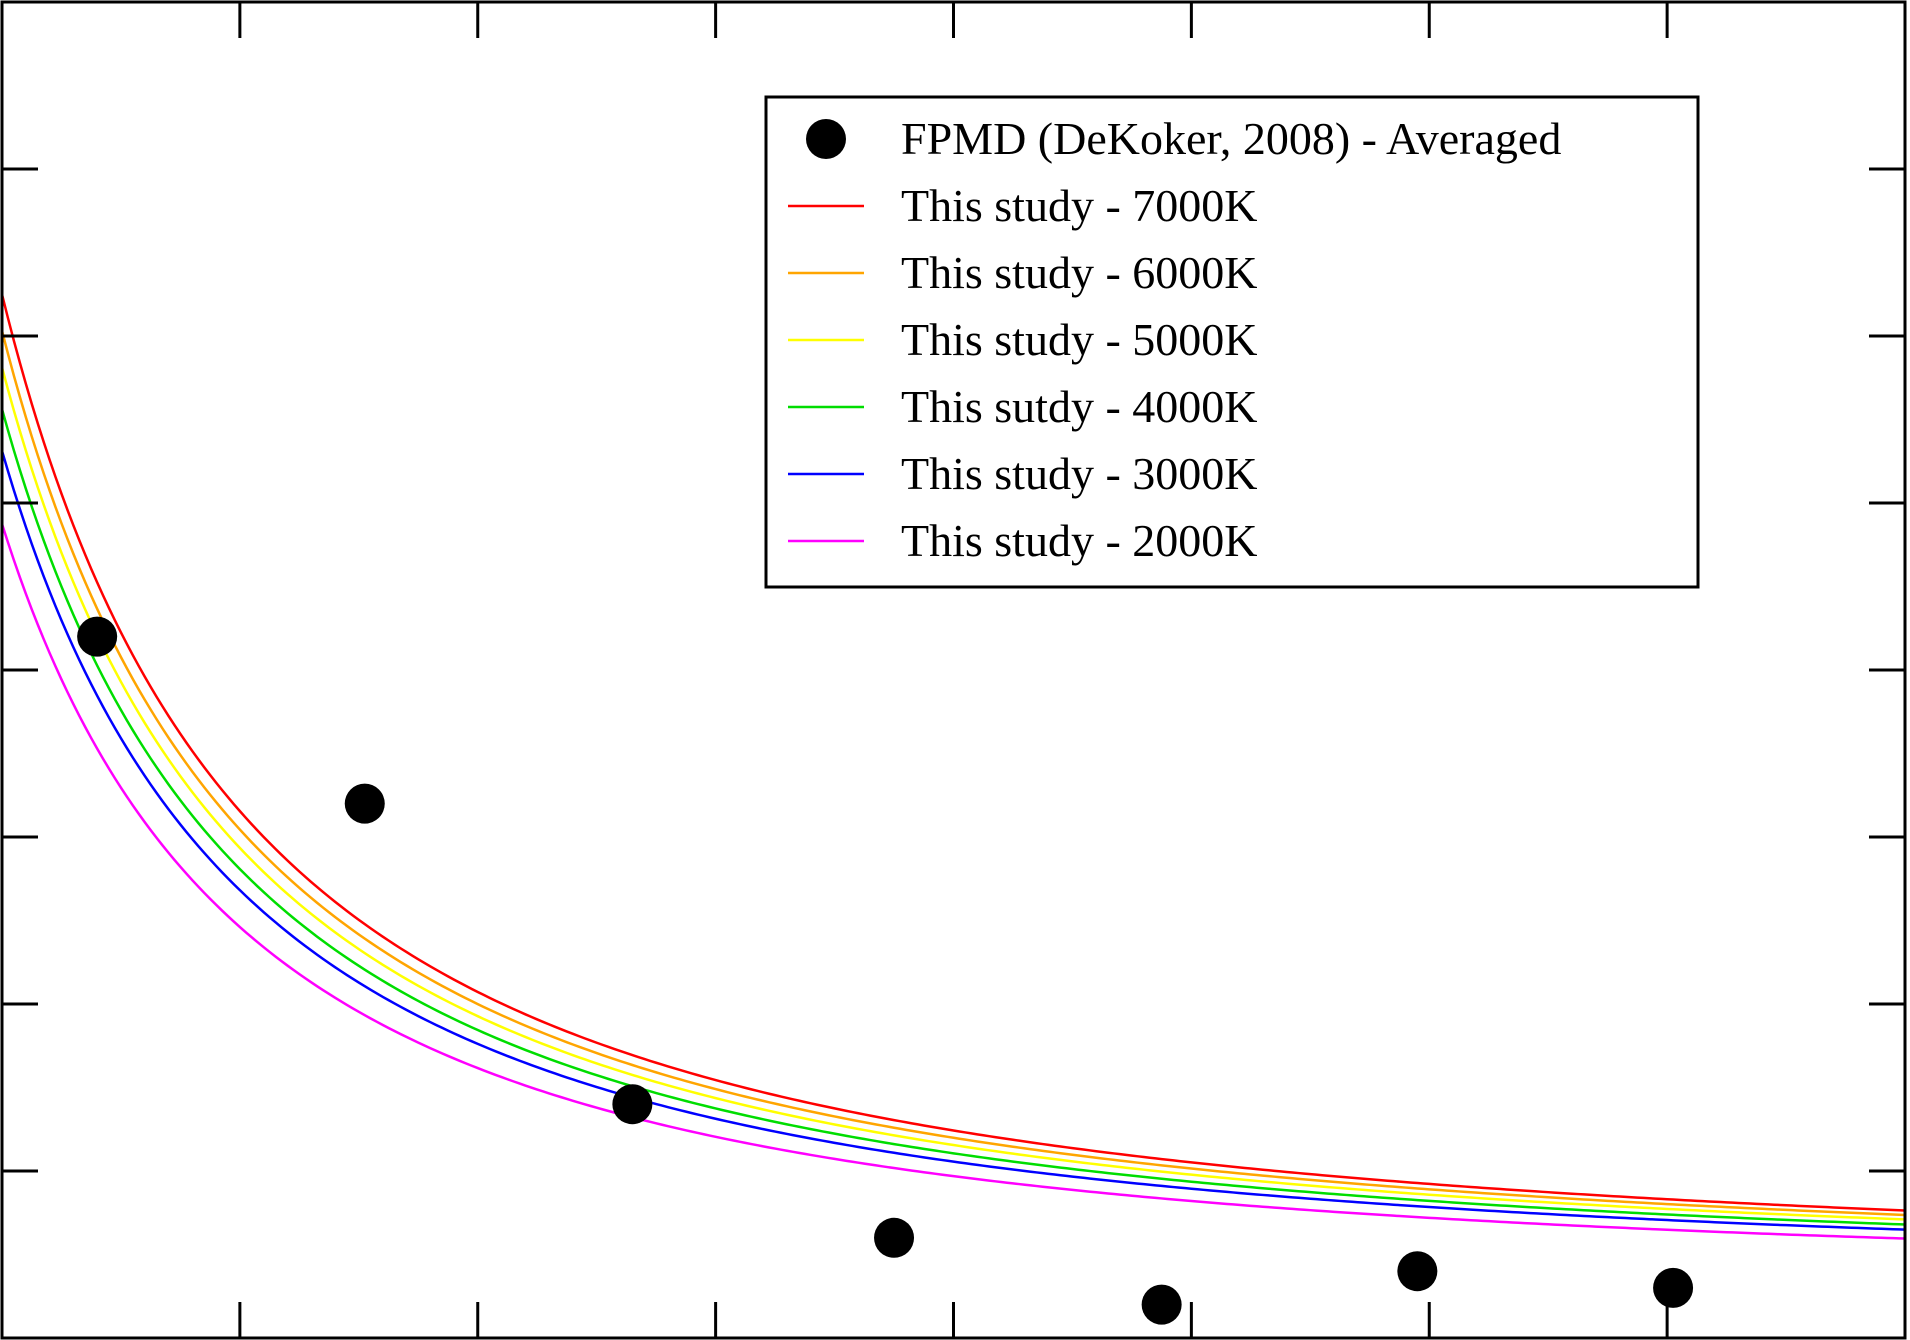  What do you see at coordinates (1079, 473) in the screenshot?
I see `legend-label-5: This study - 3000K` at bounding box center [1079, 473].